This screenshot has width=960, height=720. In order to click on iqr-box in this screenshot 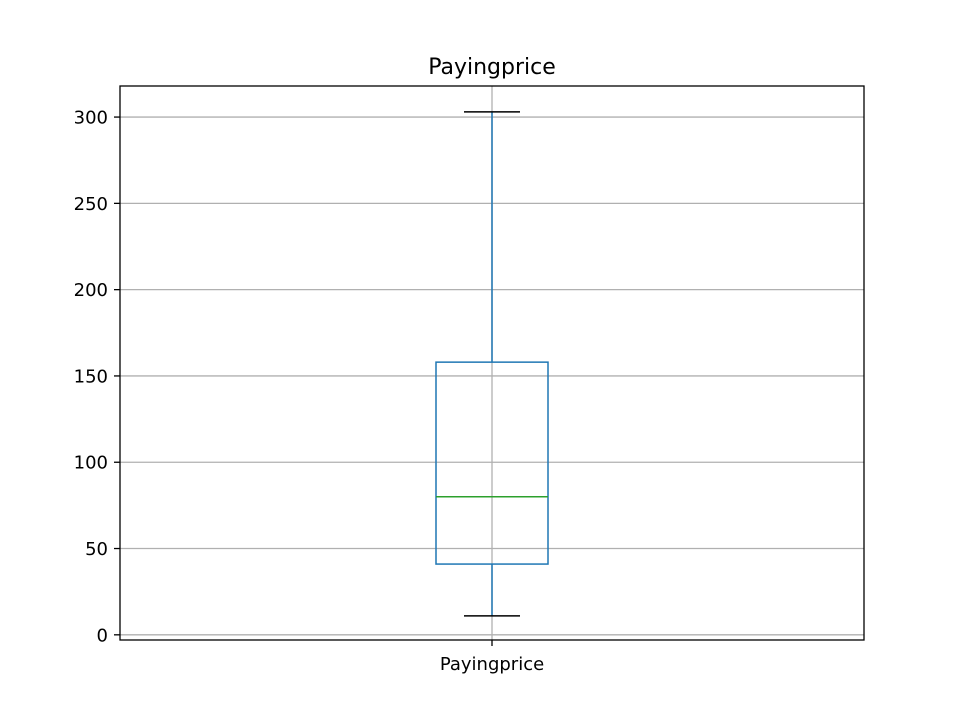, I will do `click(492, 463)`.